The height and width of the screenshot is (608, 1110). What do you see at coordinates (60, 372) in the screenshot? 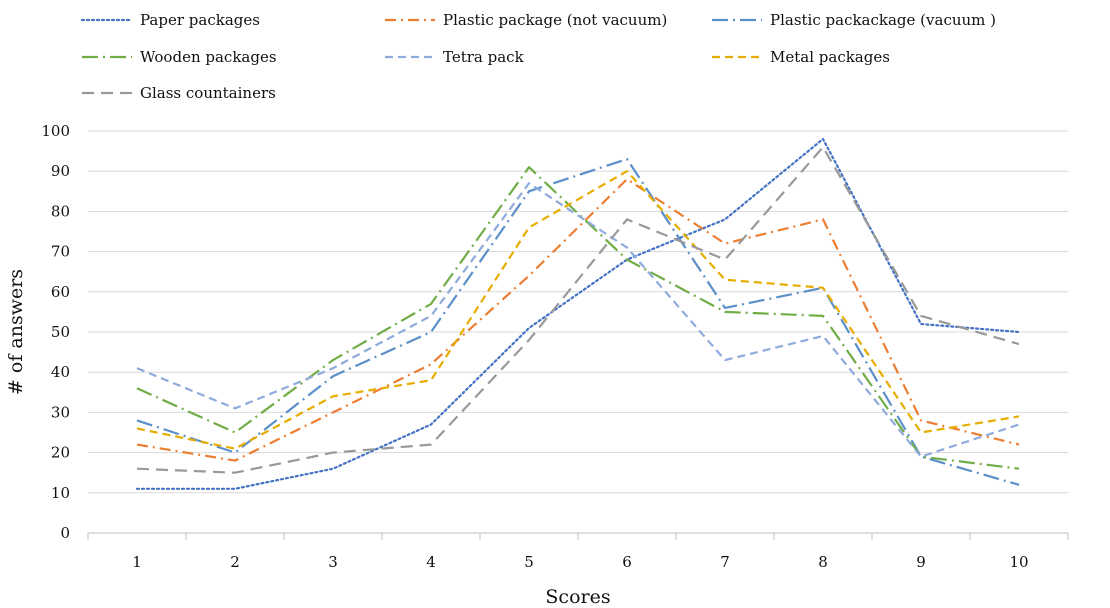
I see `y-tick-label: 40` at bounding box center [60, 372].